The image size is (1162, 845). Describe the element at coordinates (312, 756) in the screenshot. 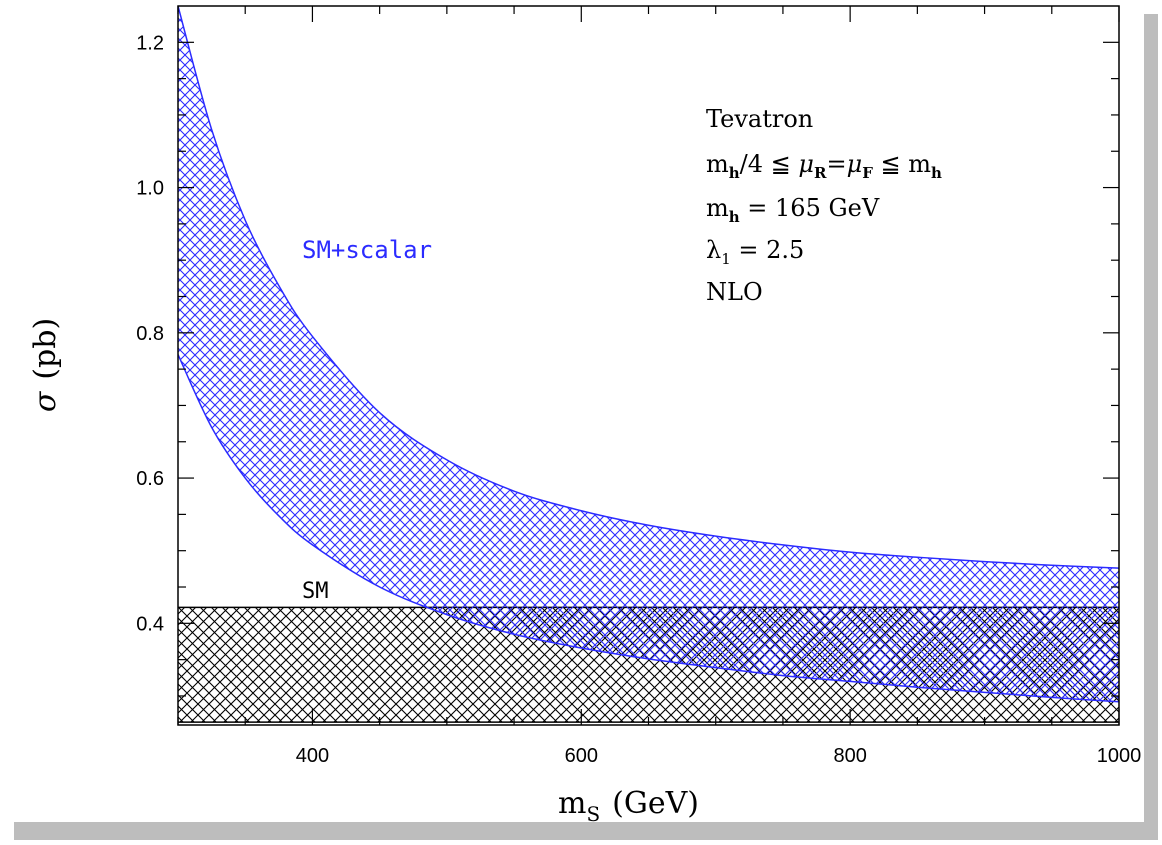

I see `x-tick-label: 400` at that location.